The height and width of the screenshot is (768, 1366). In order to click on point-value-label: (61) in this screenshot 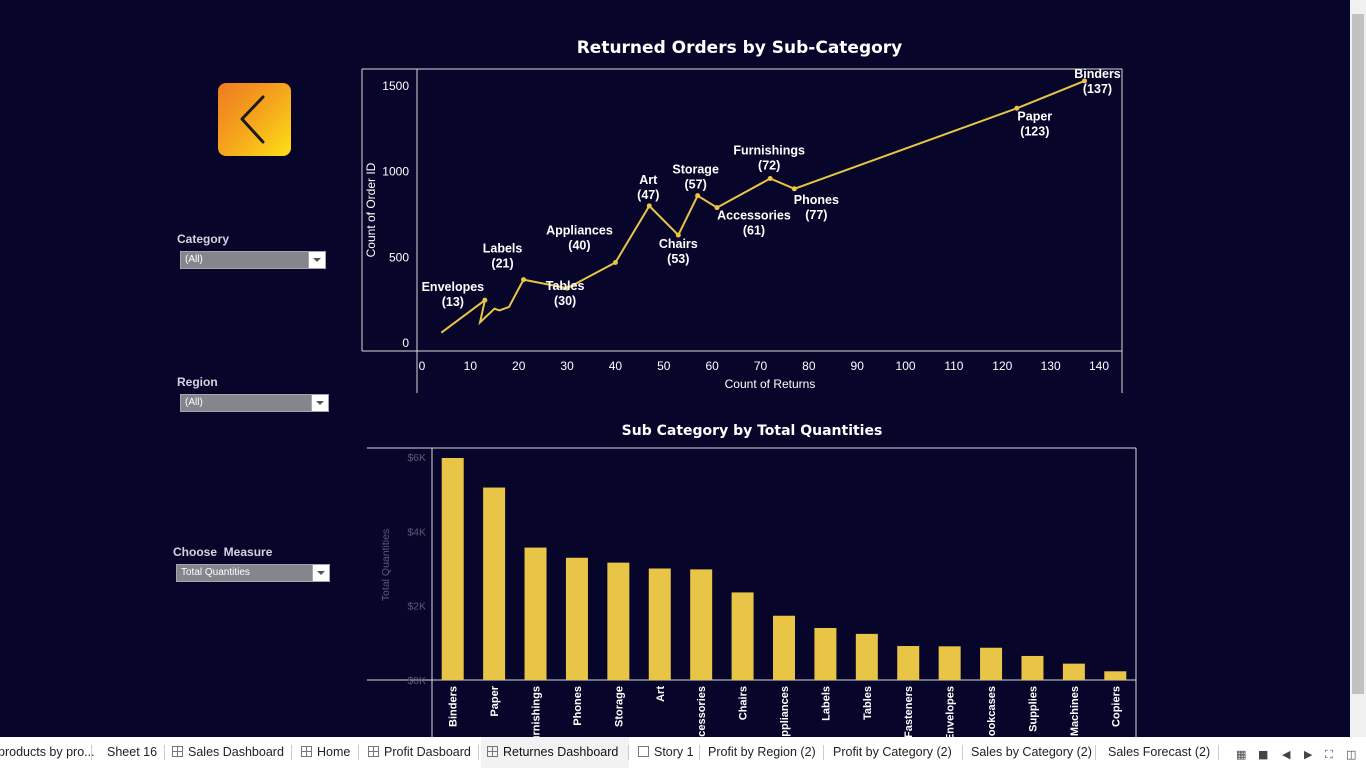, I will do `click(754, 231)`.